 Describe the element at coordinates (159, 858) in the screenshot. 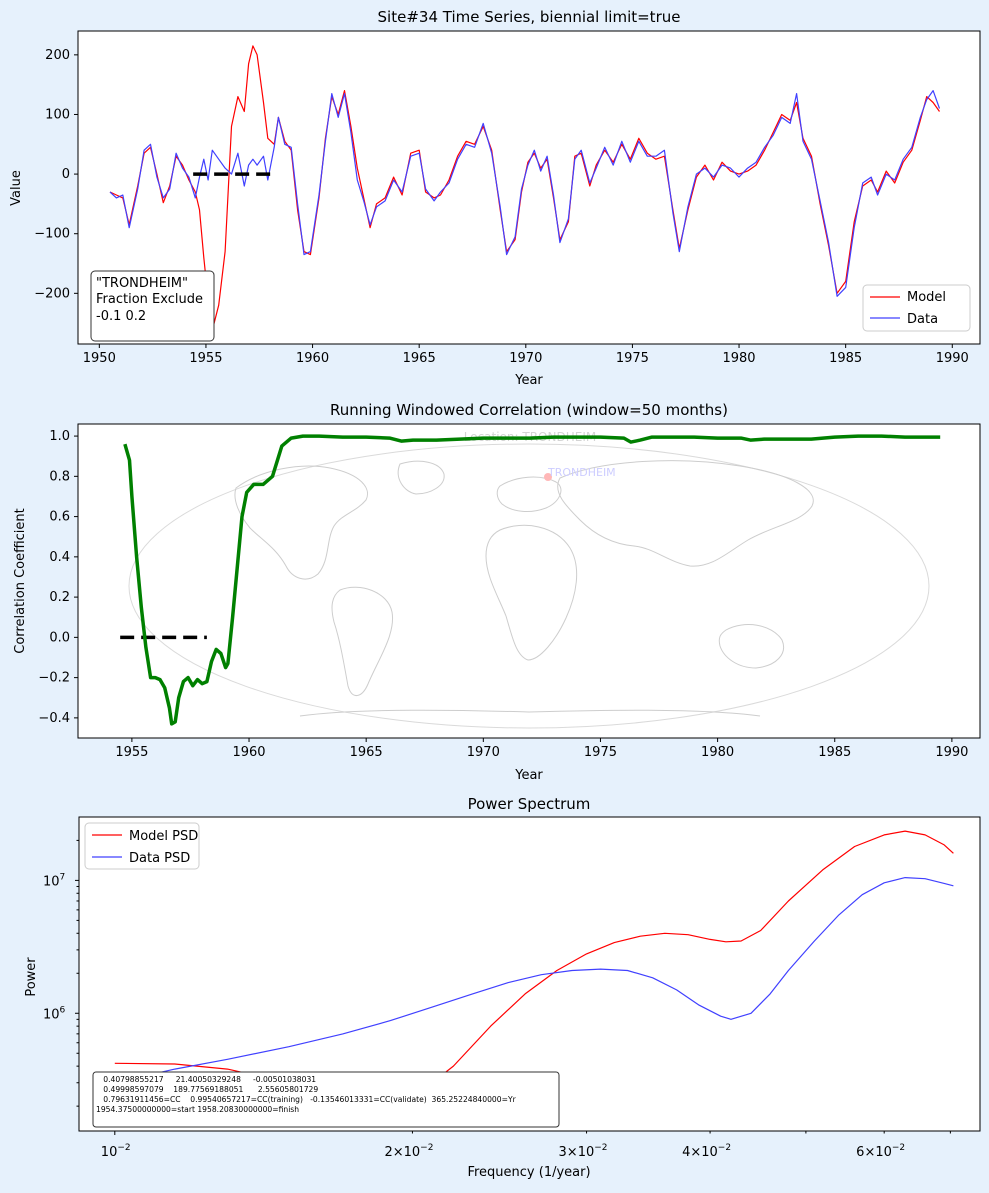

I see `psd-legend-data-label: Data PSD` at that location.